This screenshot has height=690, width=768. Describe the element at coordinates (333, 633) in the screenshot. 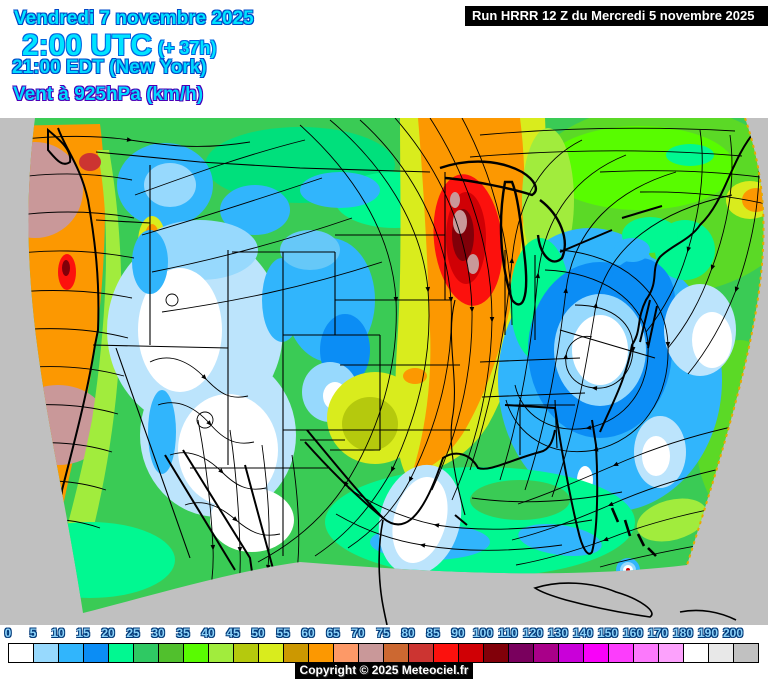

I see `scale-value: 65` at that location.